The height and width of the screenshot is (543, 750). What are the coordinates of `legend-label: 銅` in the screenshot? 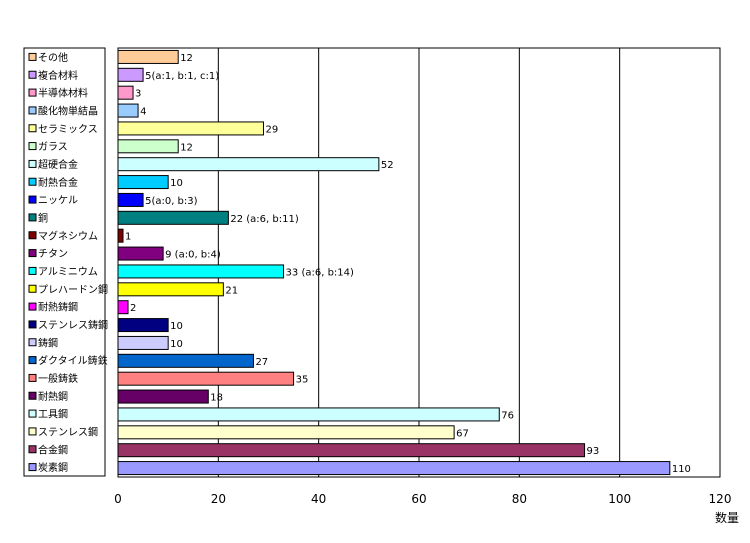 It's located at (43, 217).